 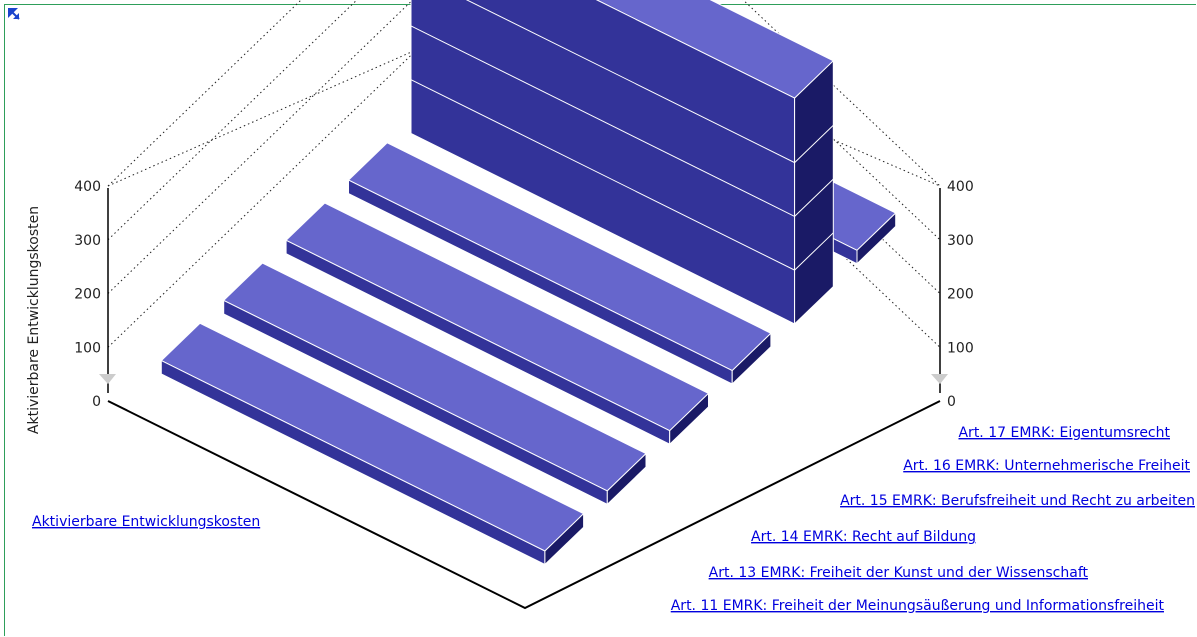 I want to click on y-axis-label: Aktivierbare Entwicklungskosten, so click(x=34, y=320).